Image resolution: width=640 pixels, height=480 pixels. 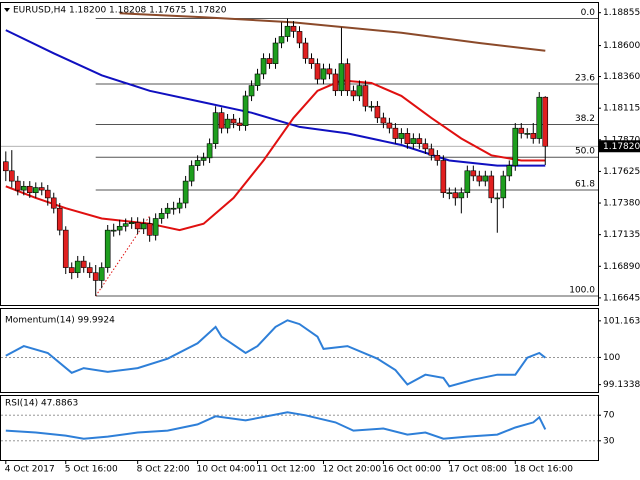 I want to click on rsi-panel, so click(x=299, y=428).